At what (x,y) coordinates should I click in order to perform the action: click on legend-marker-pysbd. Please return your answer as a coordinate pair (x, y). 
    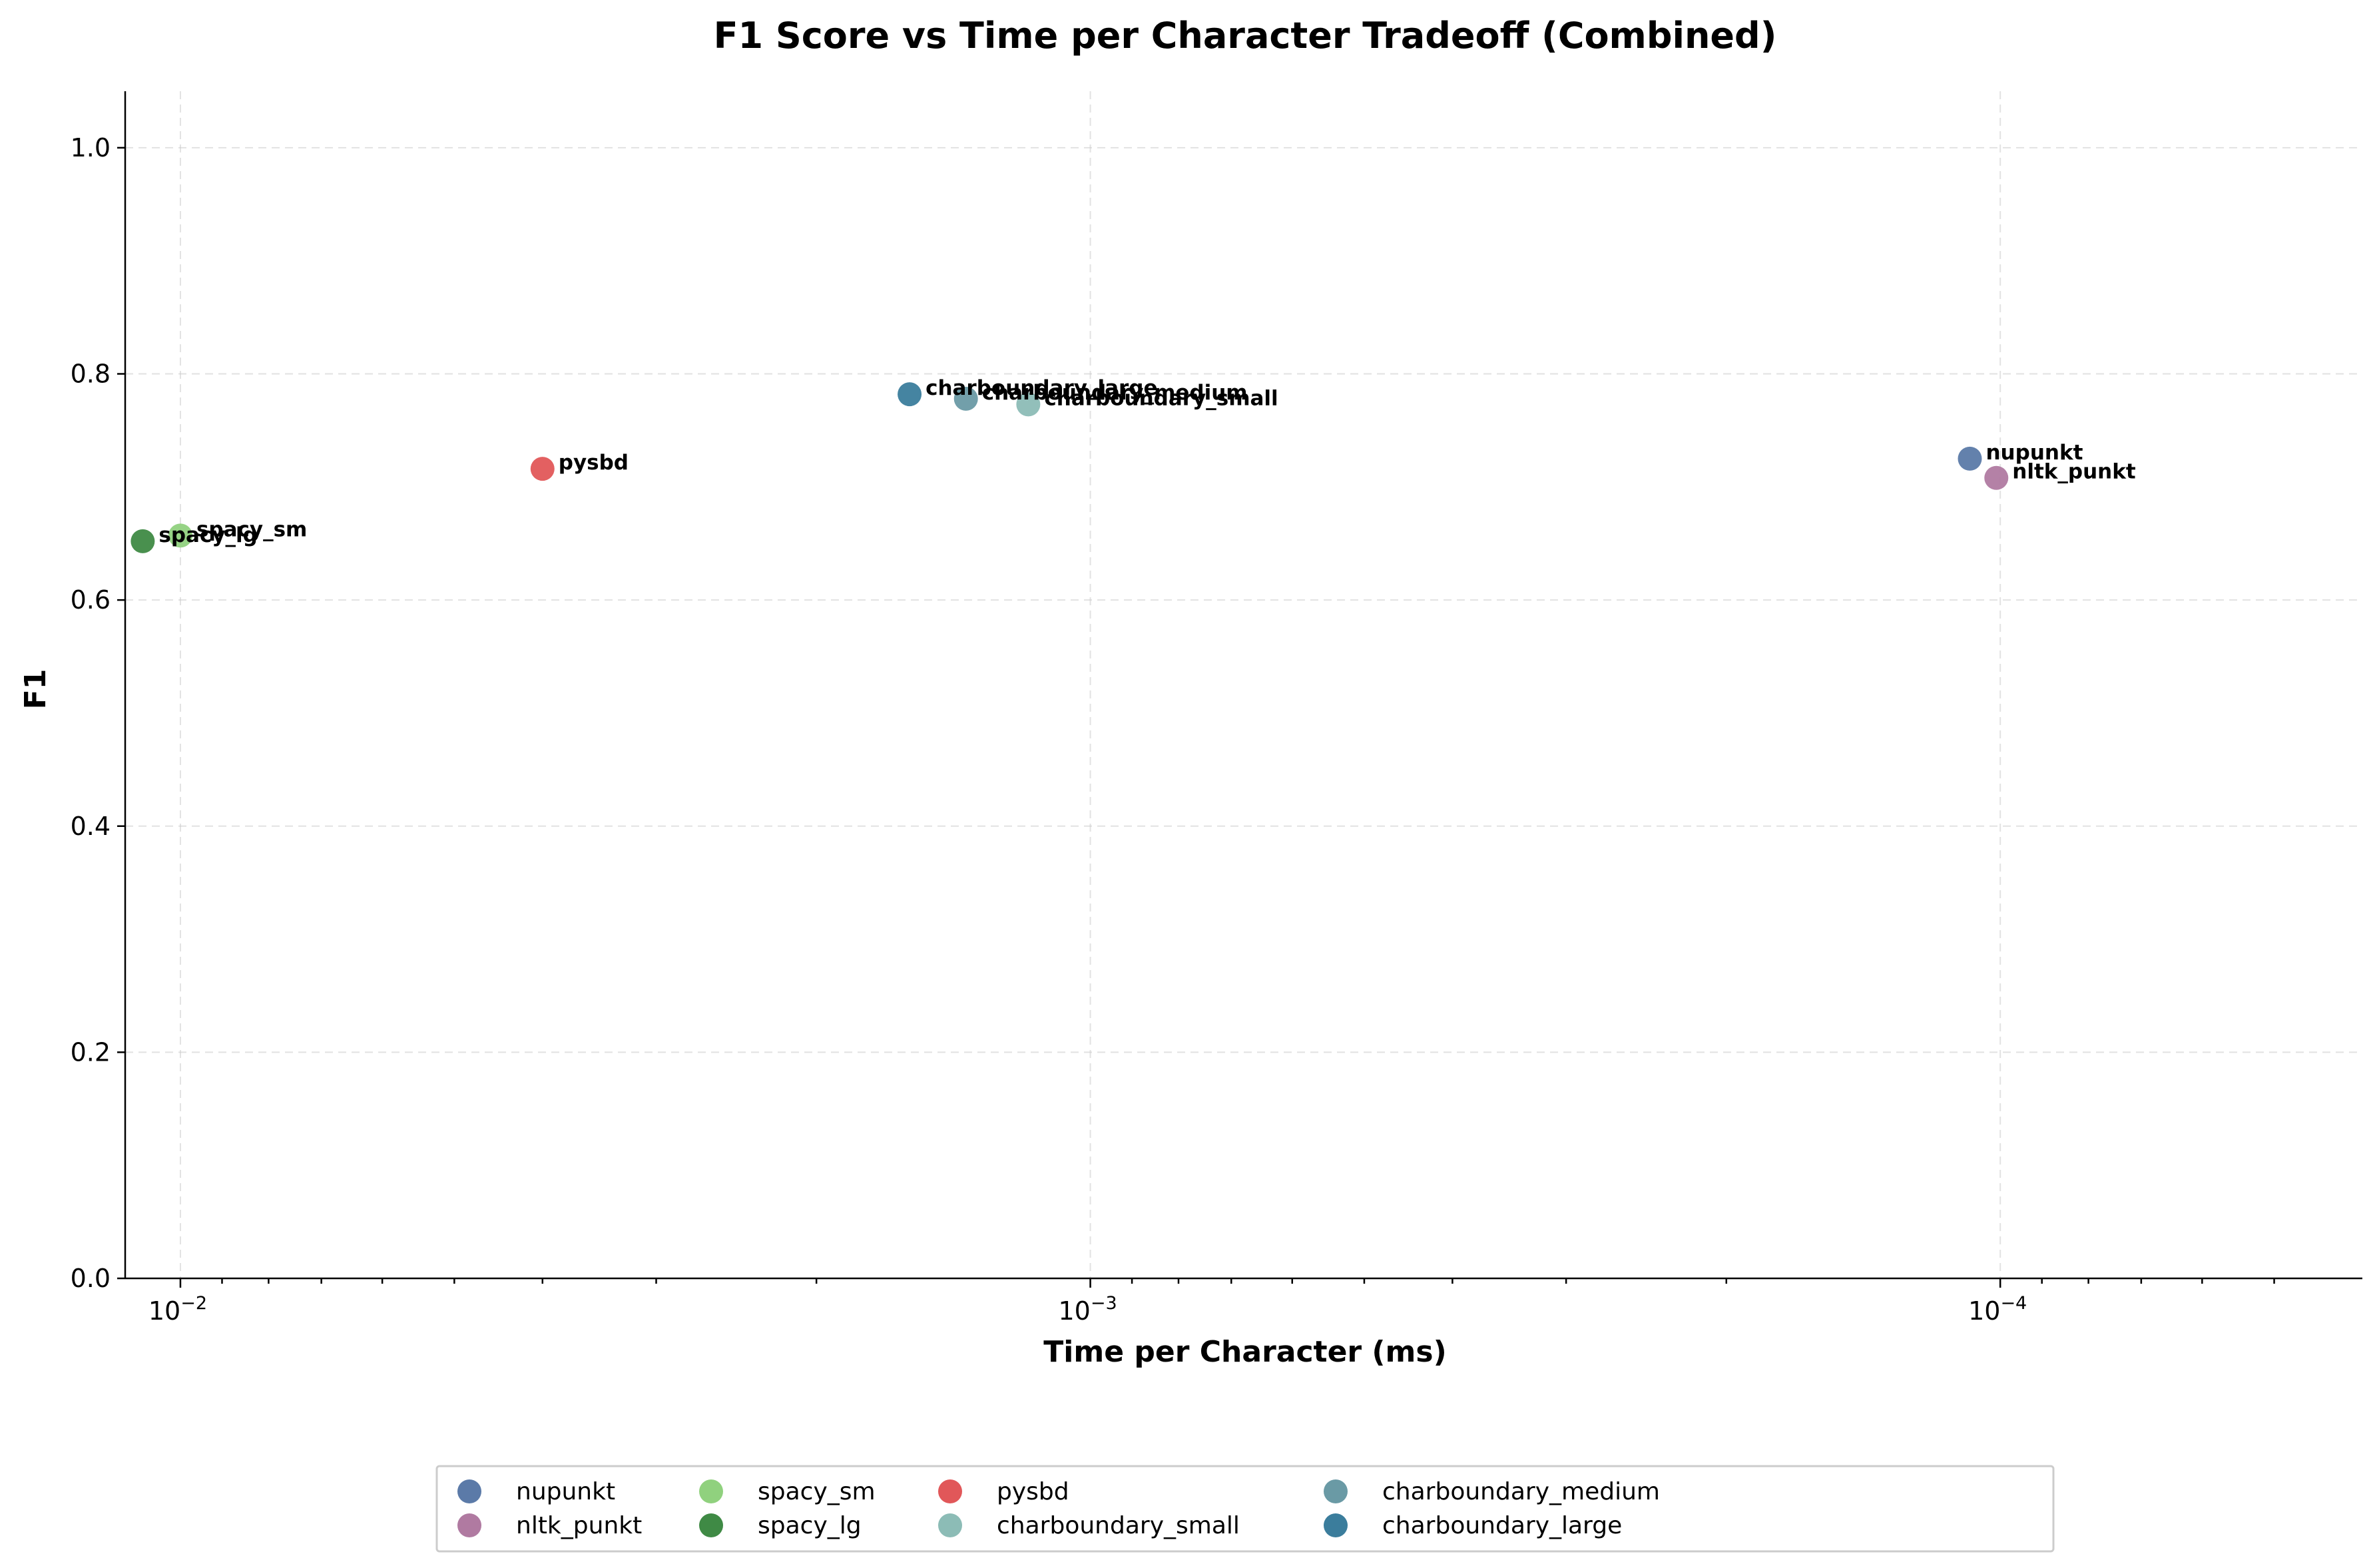
    Looking at the image, I should click on (950, 1491).